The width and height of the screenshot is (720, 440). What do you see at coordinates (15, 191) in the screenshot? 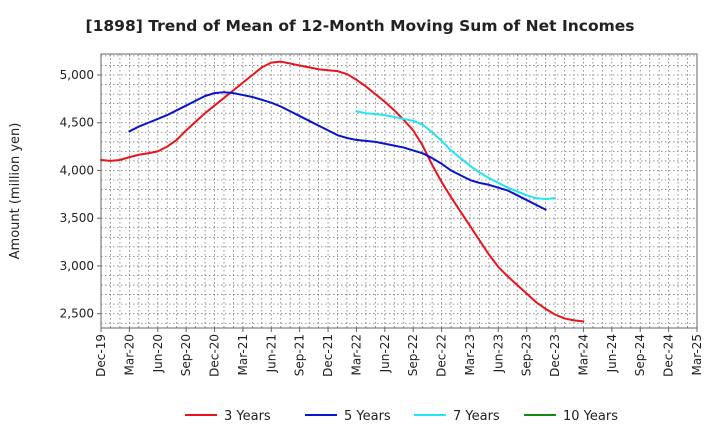
I see `y-axis-title: Amount (million yen)` at bounding box center [15, 191].